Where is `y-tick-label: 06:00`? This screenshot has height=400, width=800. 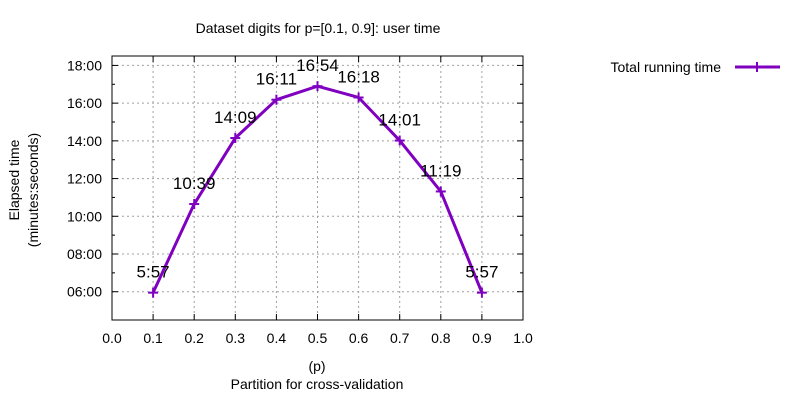 y-tick-label: 06:00 is located at coordinates (84, 292).